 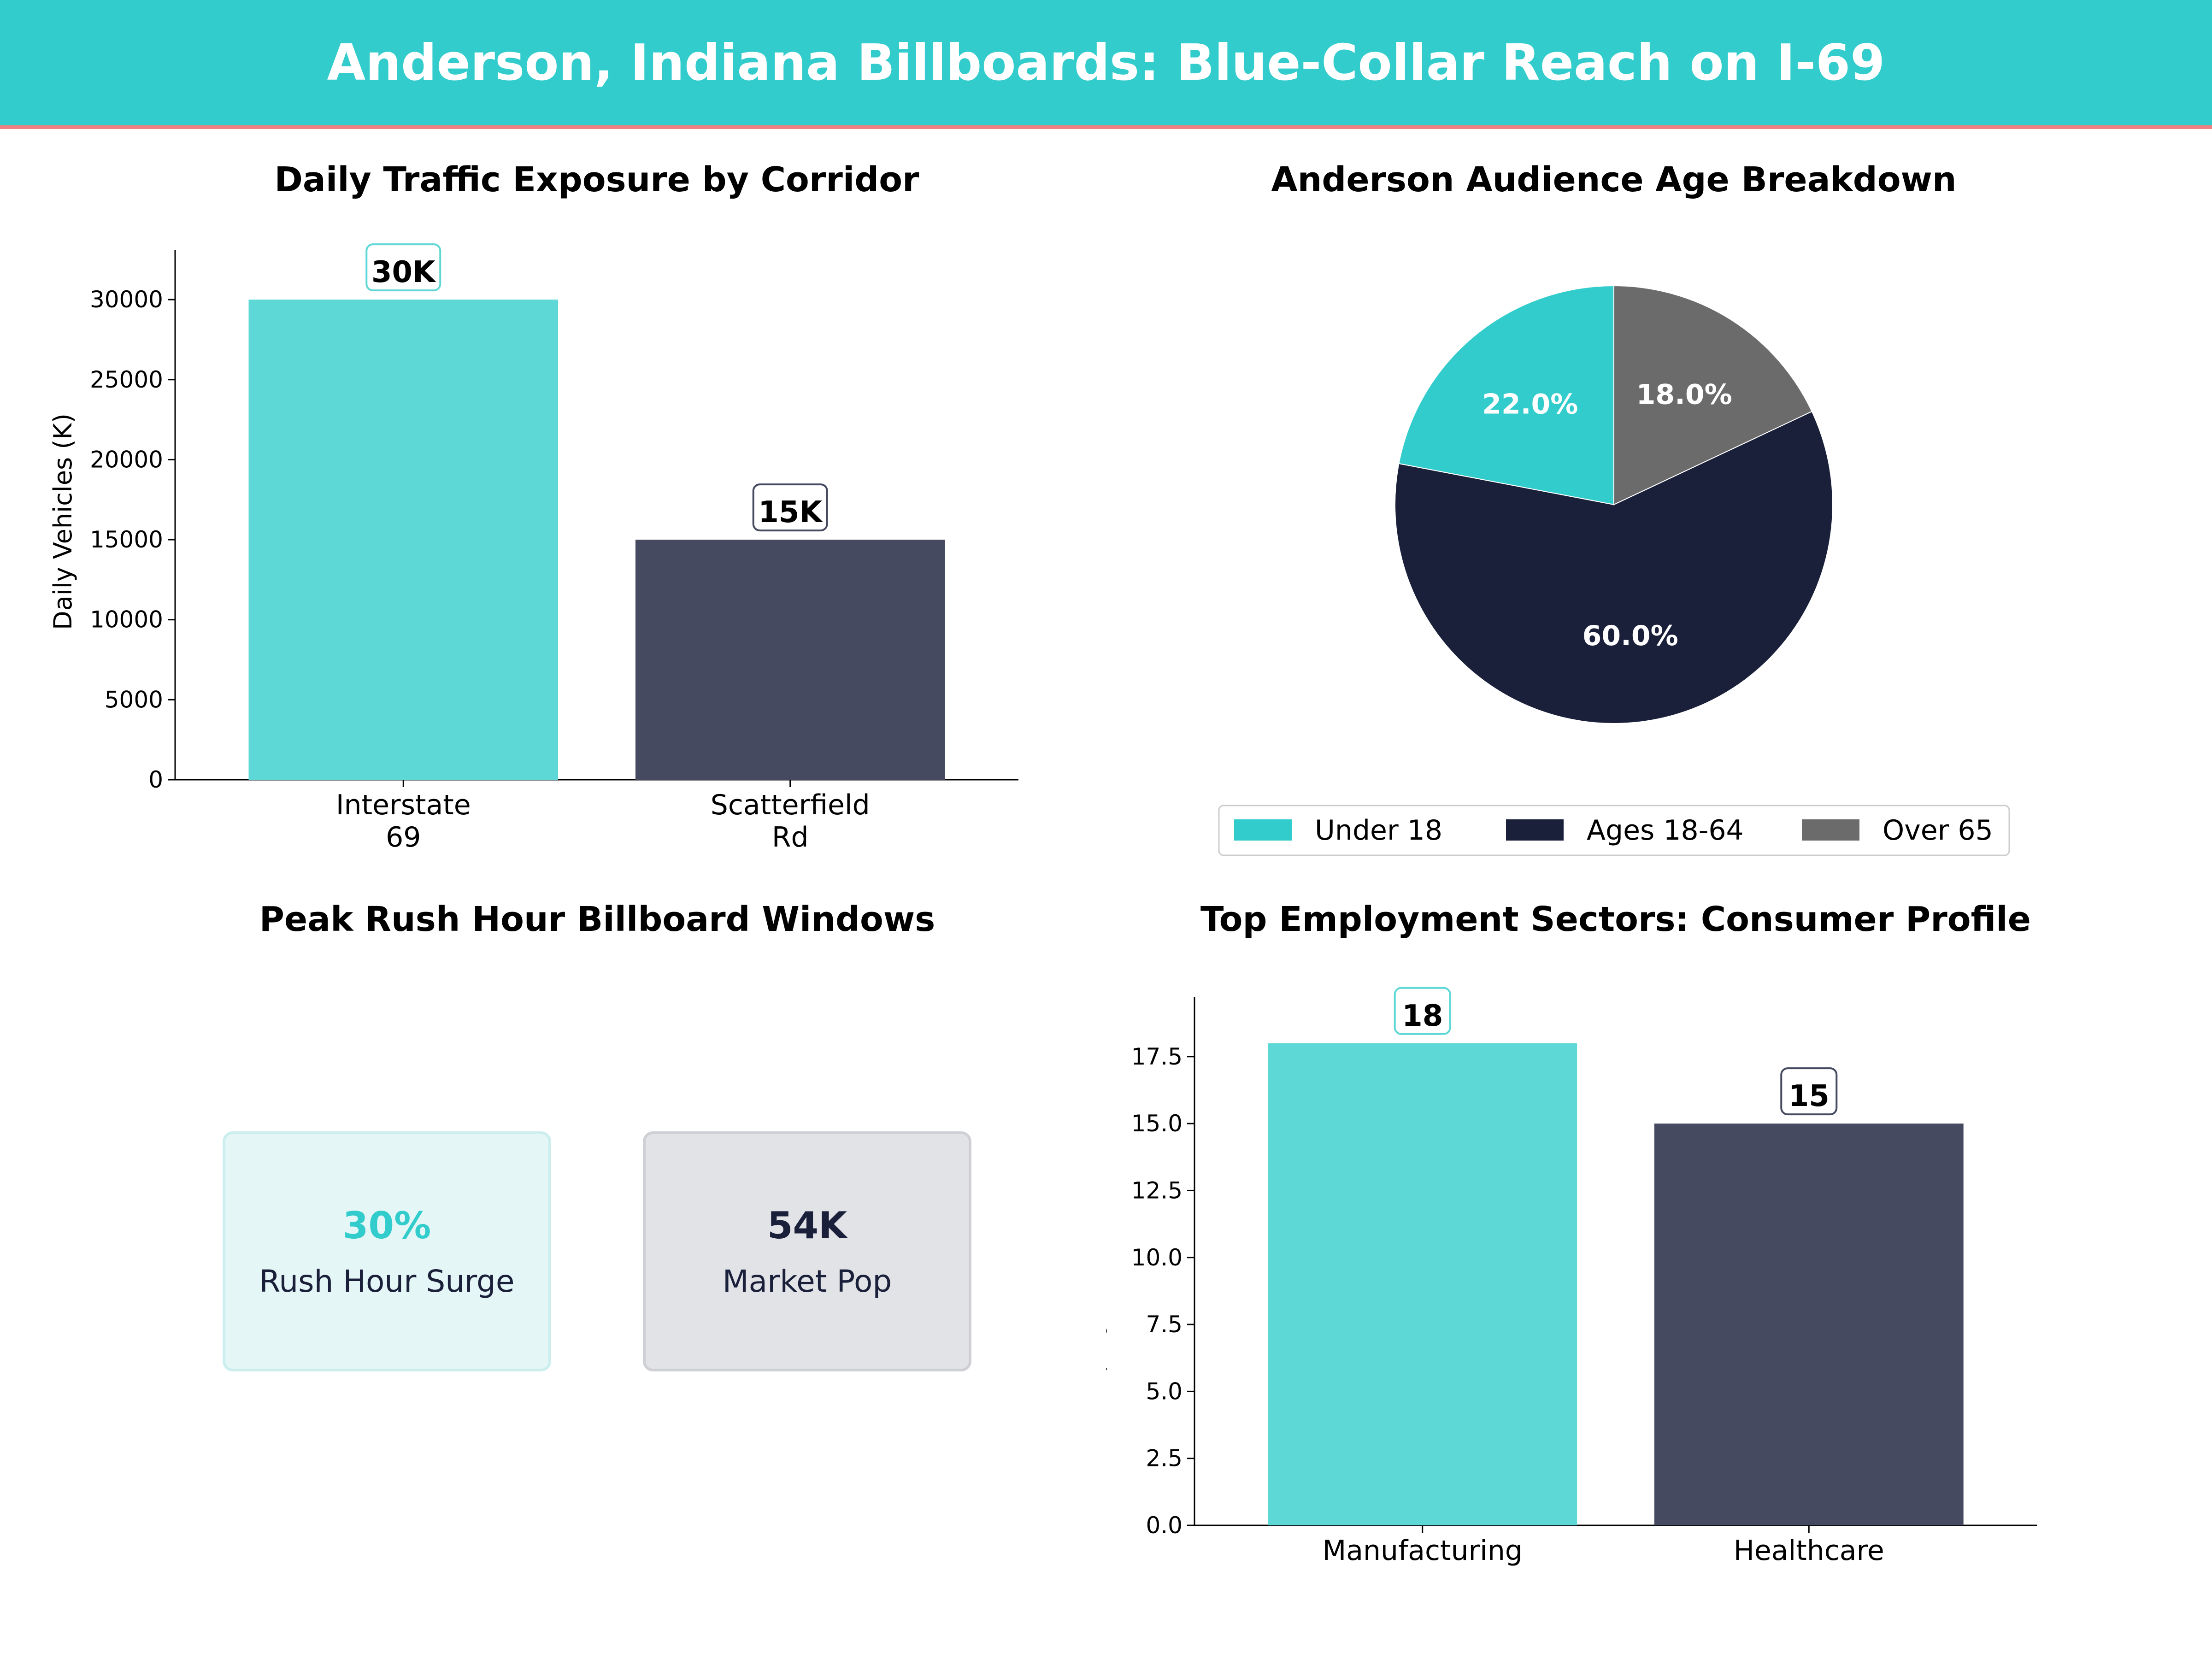 I want to click on legend-box, so click(x=1614, y=830).